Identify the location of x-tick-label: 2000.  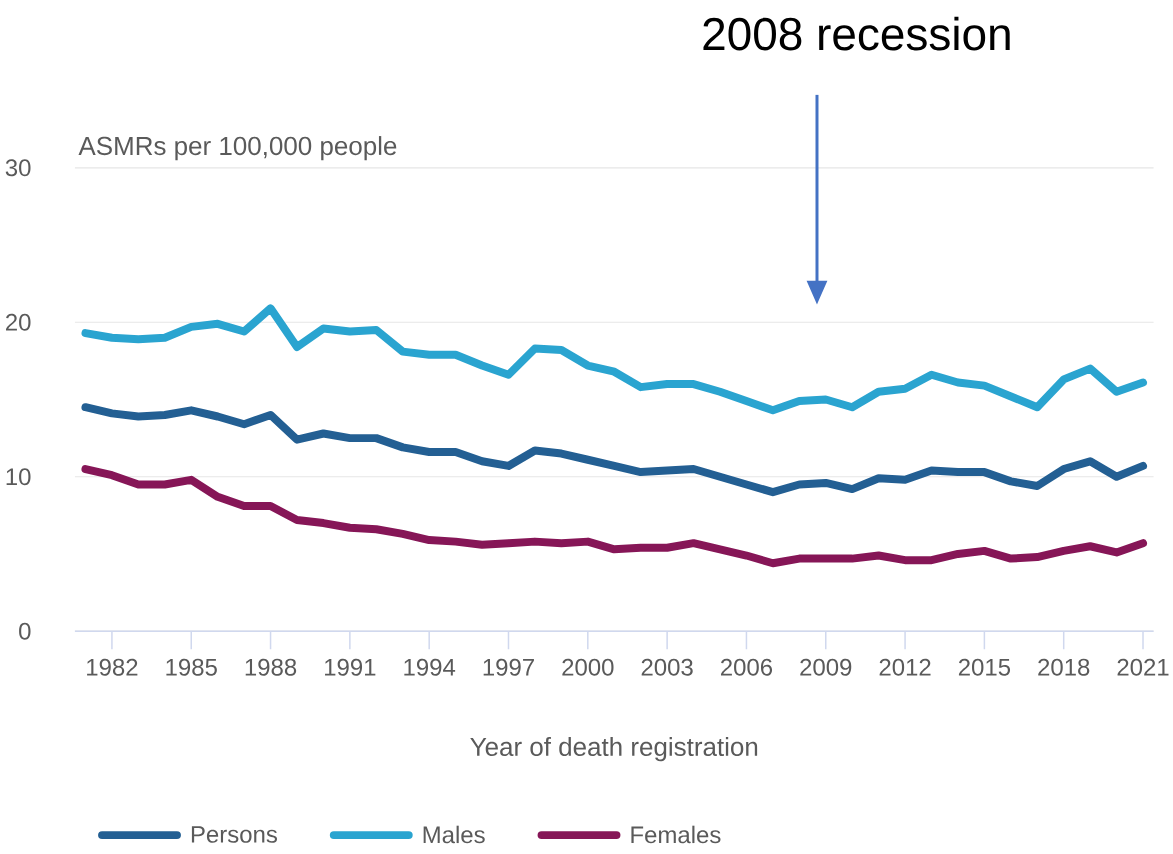
(588, 667).